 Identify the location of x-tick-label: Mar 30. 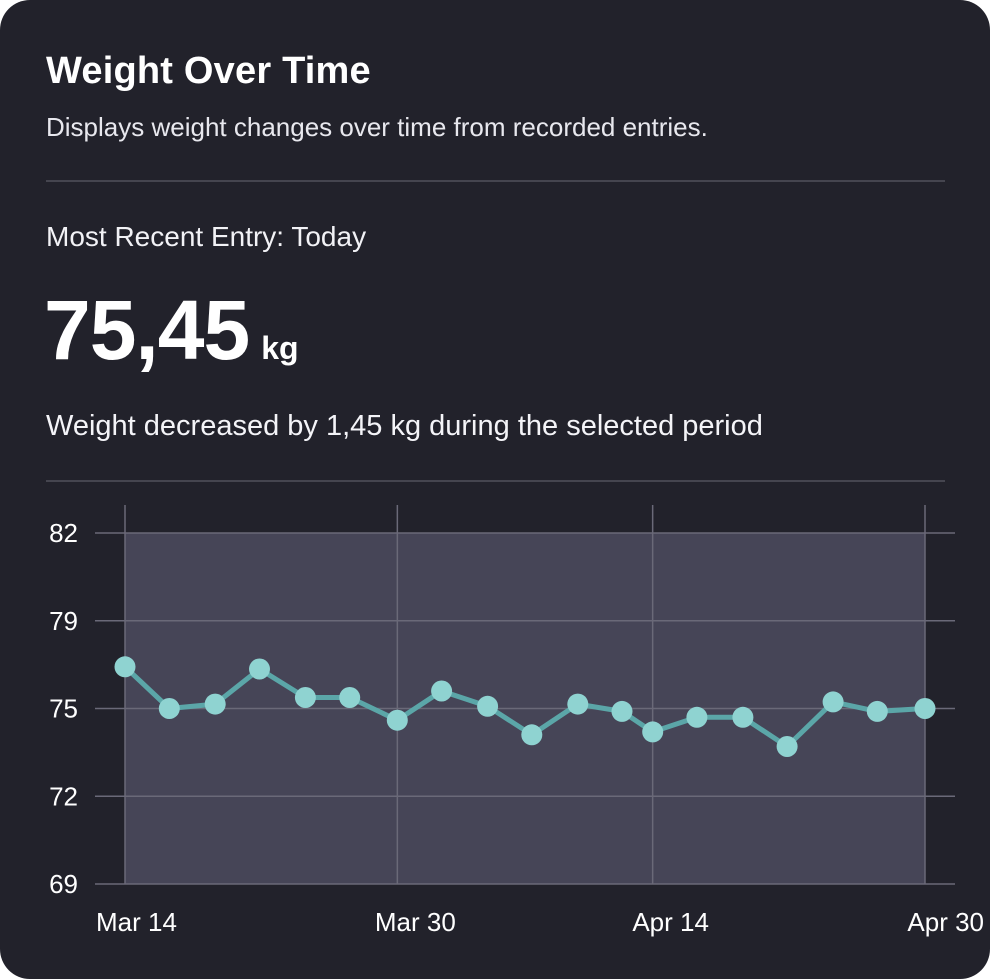
(415, 922).